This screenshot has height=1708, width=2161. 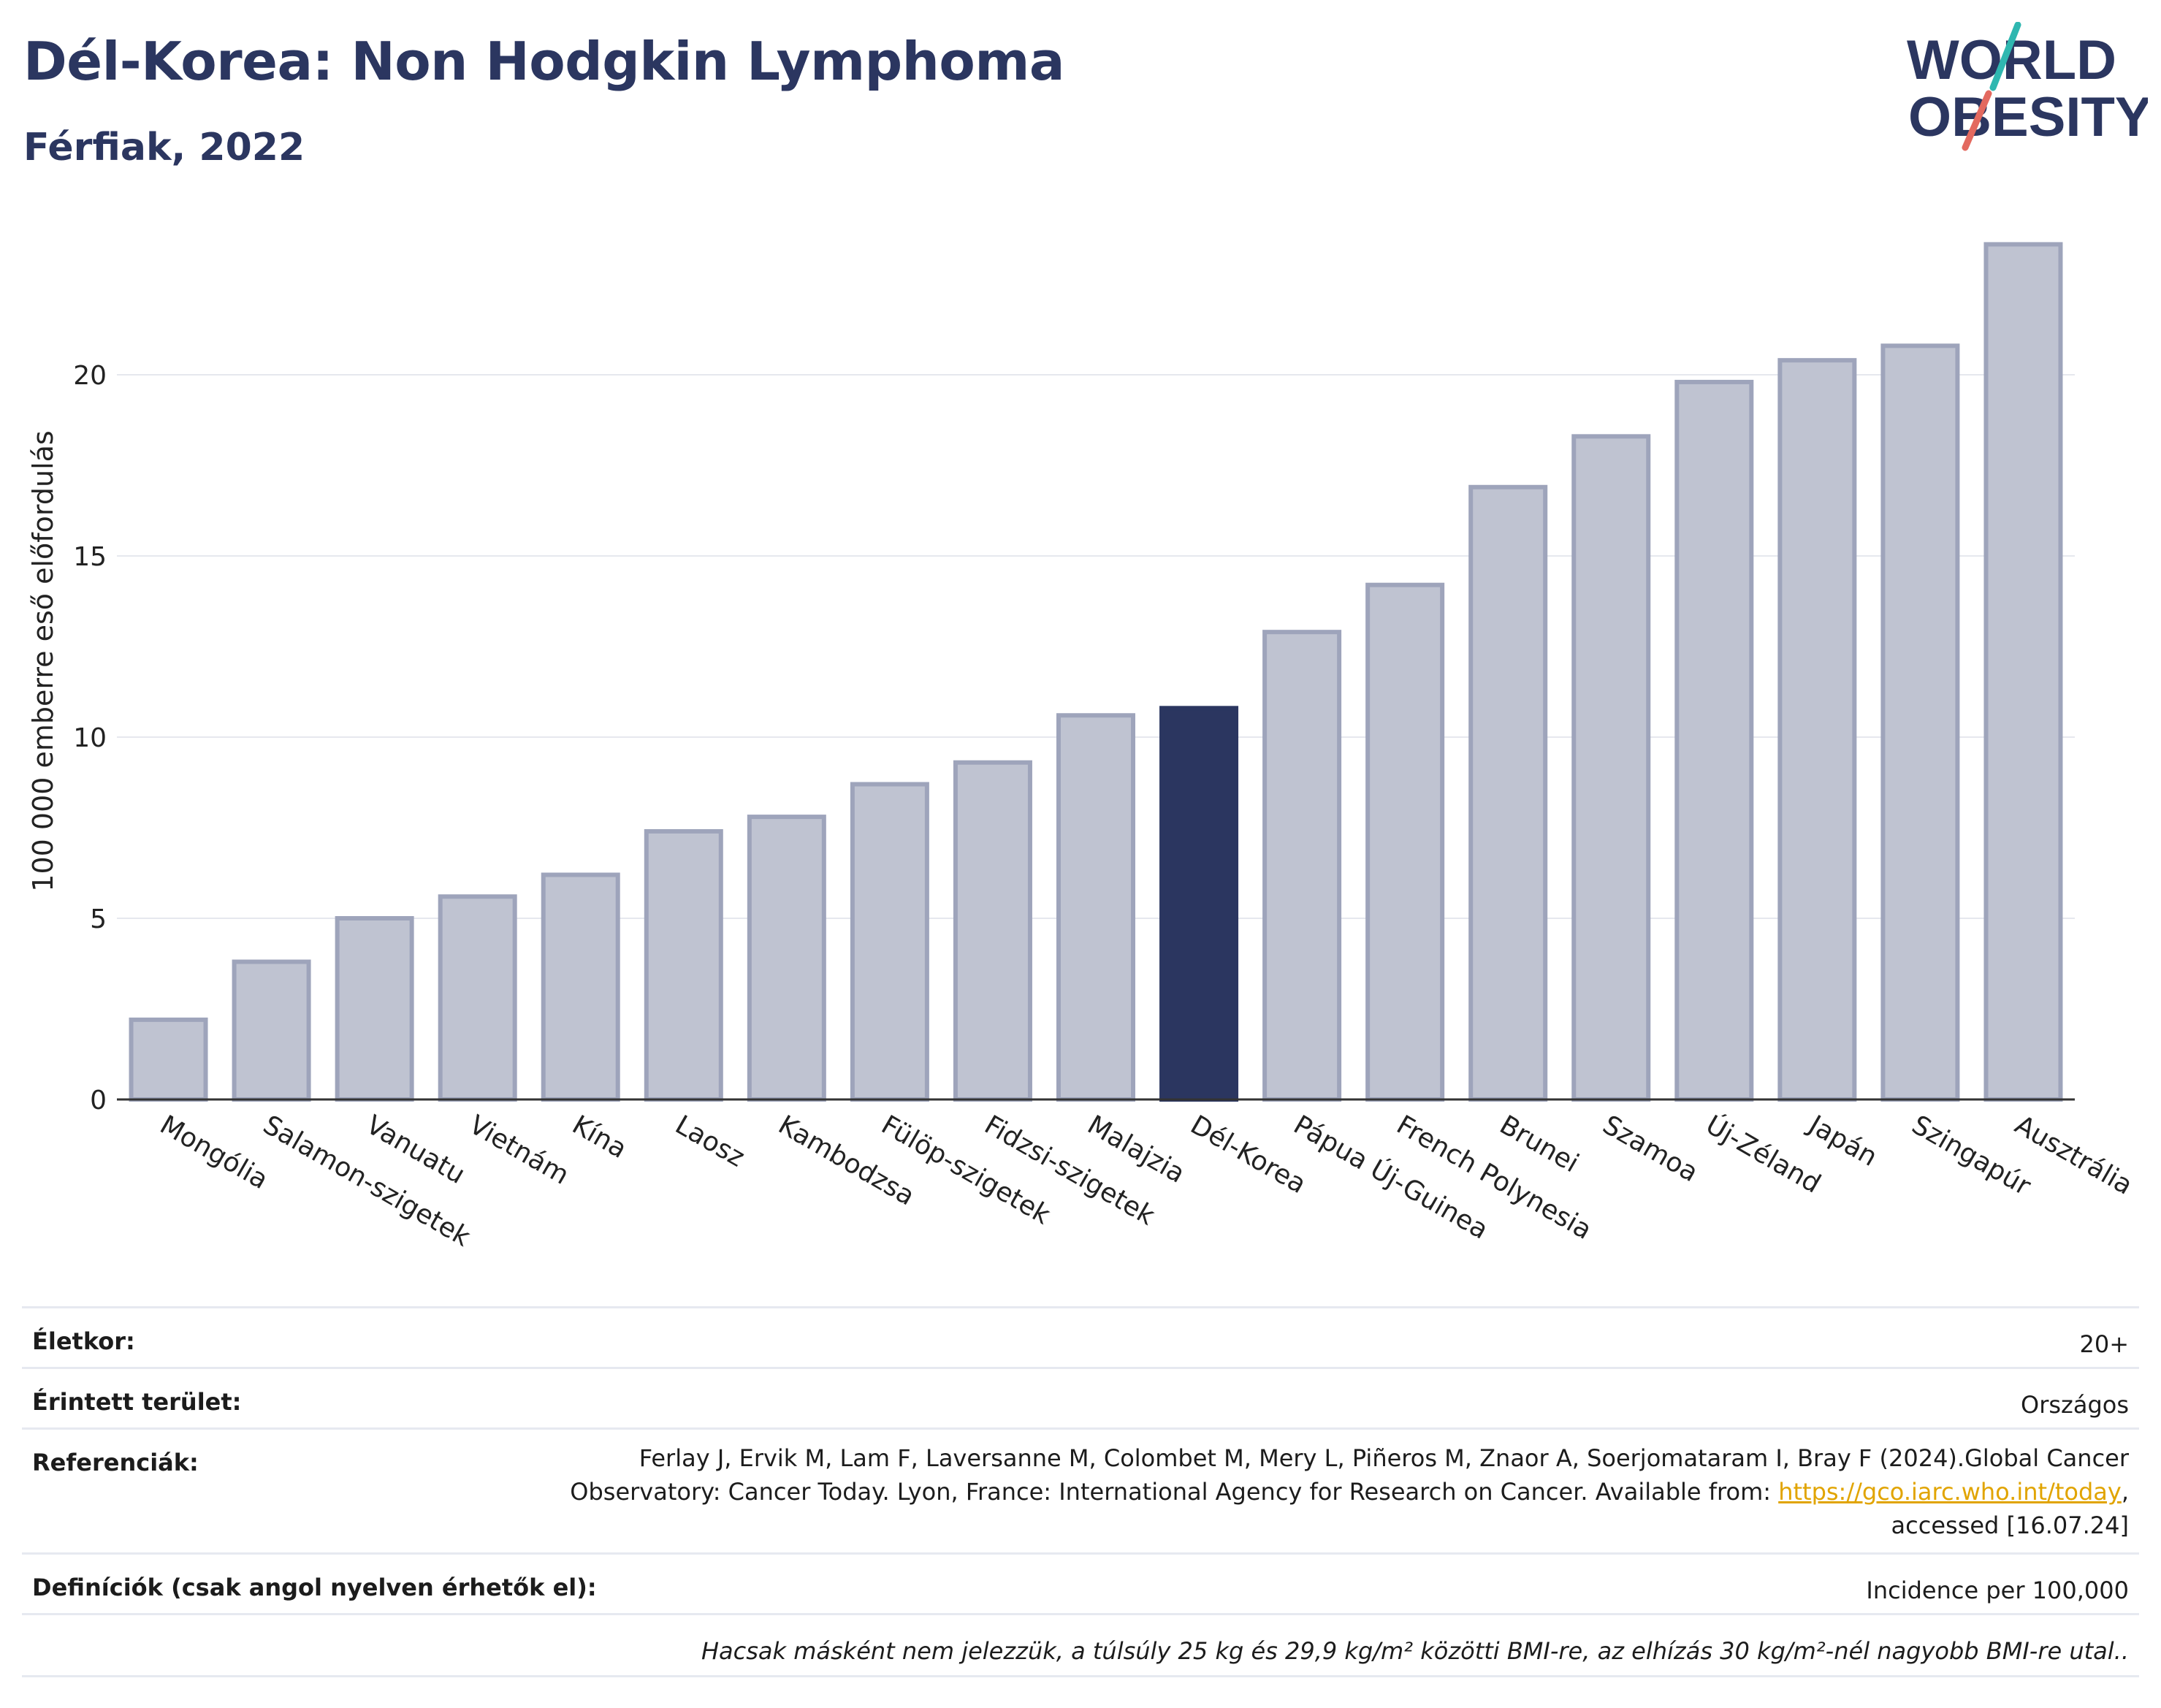 What do you see at coordinates (519, 1150) in the screenshot?
I see `x-tick-label: Vietnám` at bounding box center [519, 1150].